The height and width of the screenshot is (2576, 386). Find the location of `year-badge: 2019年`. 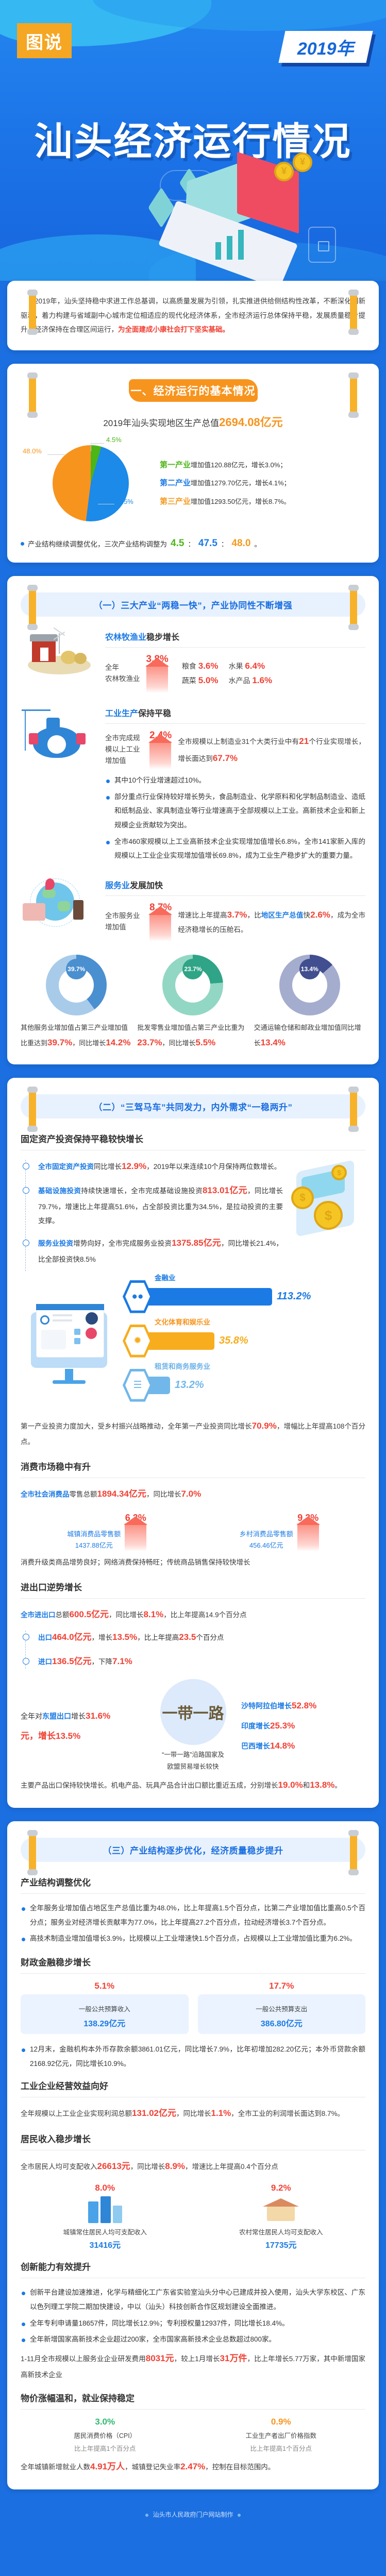

year-badge: 2019年 is located at coordinates (325, 47).